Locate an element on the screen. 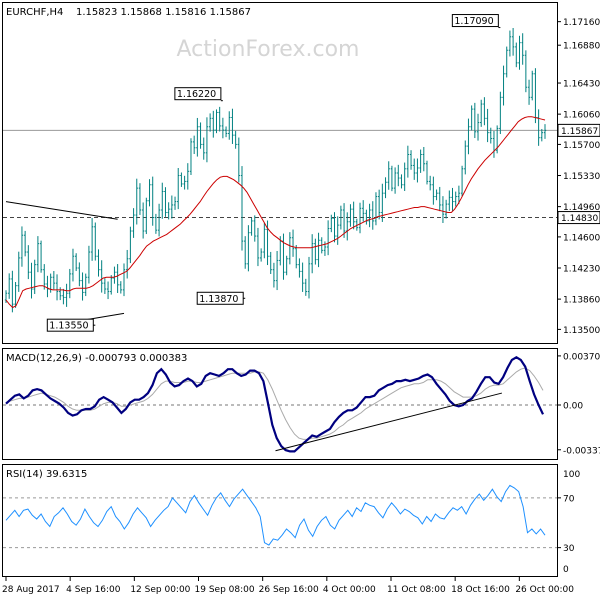  macd-trendline-segment is located at coordinates (389, 422).